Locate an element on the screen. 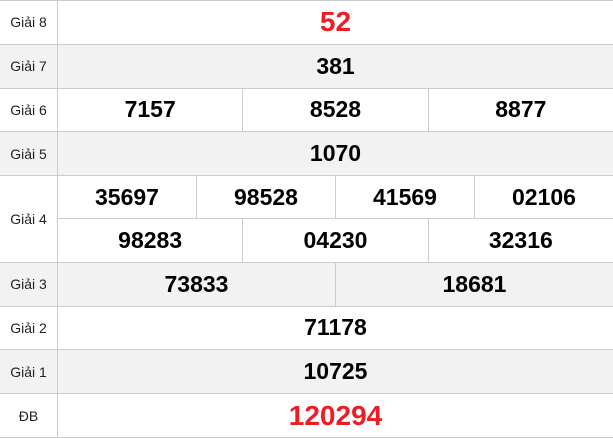 Image resolution: width=613 pixels, height=438 pixels. prize-number: 32316 is located at coordinates (520, 240).